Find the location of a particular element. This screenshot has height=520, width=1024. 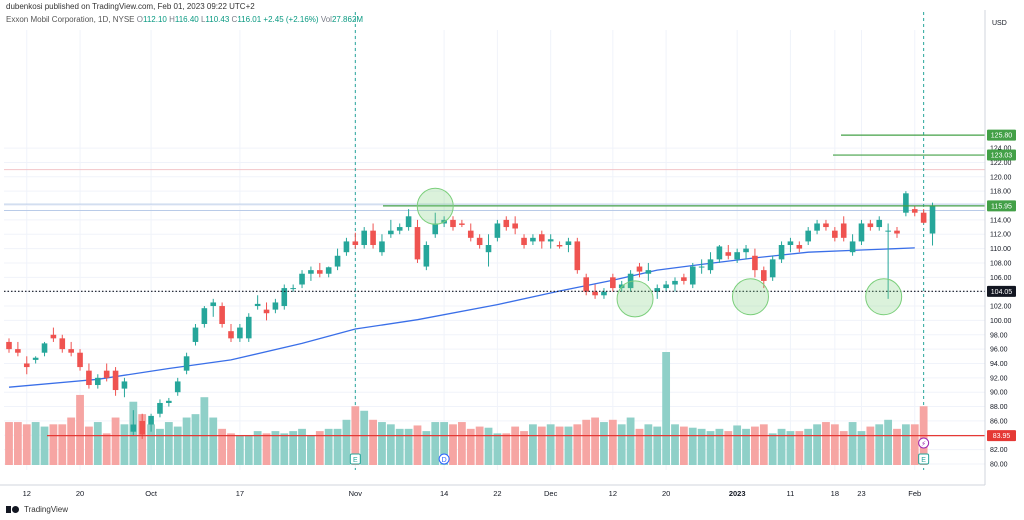

y-tick-label: 110.00 is located at coordinates (1000, 249).